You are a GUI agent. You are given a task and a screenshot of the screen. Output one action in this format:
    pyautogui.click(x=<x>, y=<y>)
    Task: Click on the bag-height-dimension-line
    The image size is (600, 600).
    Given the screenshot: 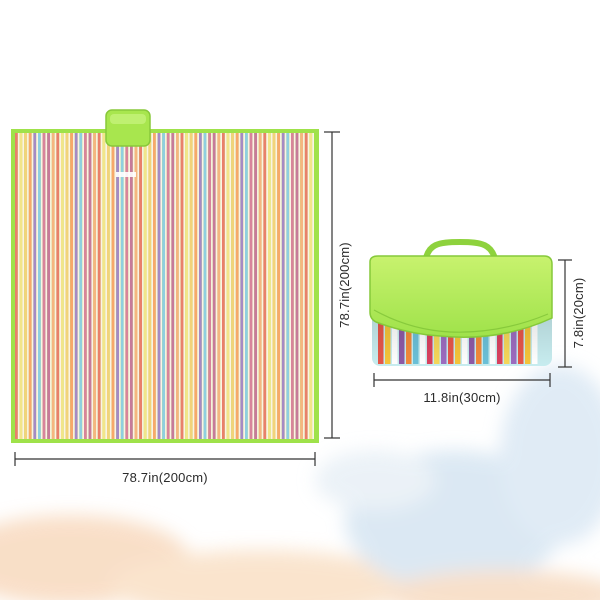 What is the action you would take?
    pyautogui.click(x=565, y=313)
    